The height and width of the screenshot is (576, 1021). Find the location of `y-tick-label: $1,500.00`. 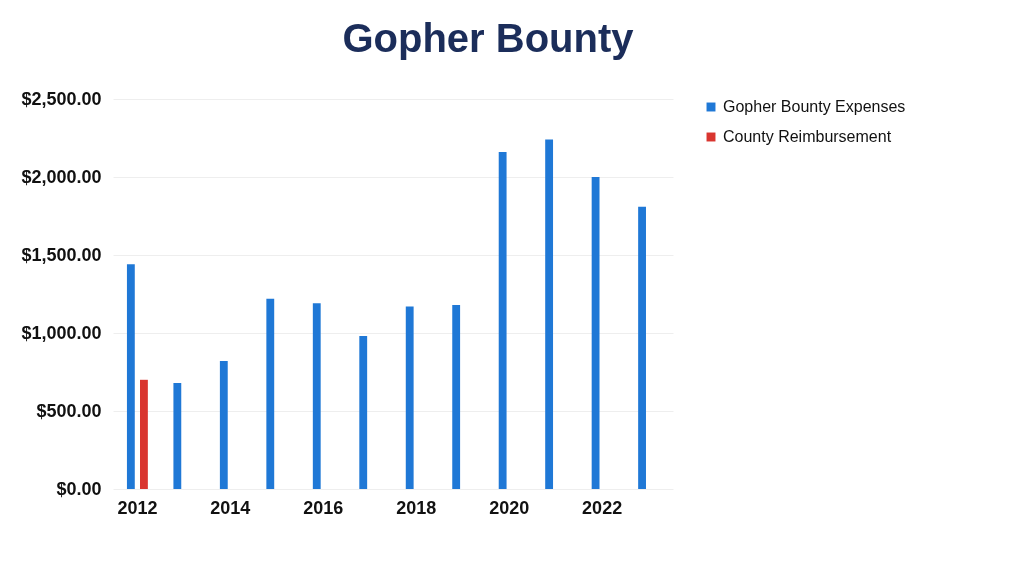

y-tick-label: $1,500.00 is located at coordinates (61, 254).